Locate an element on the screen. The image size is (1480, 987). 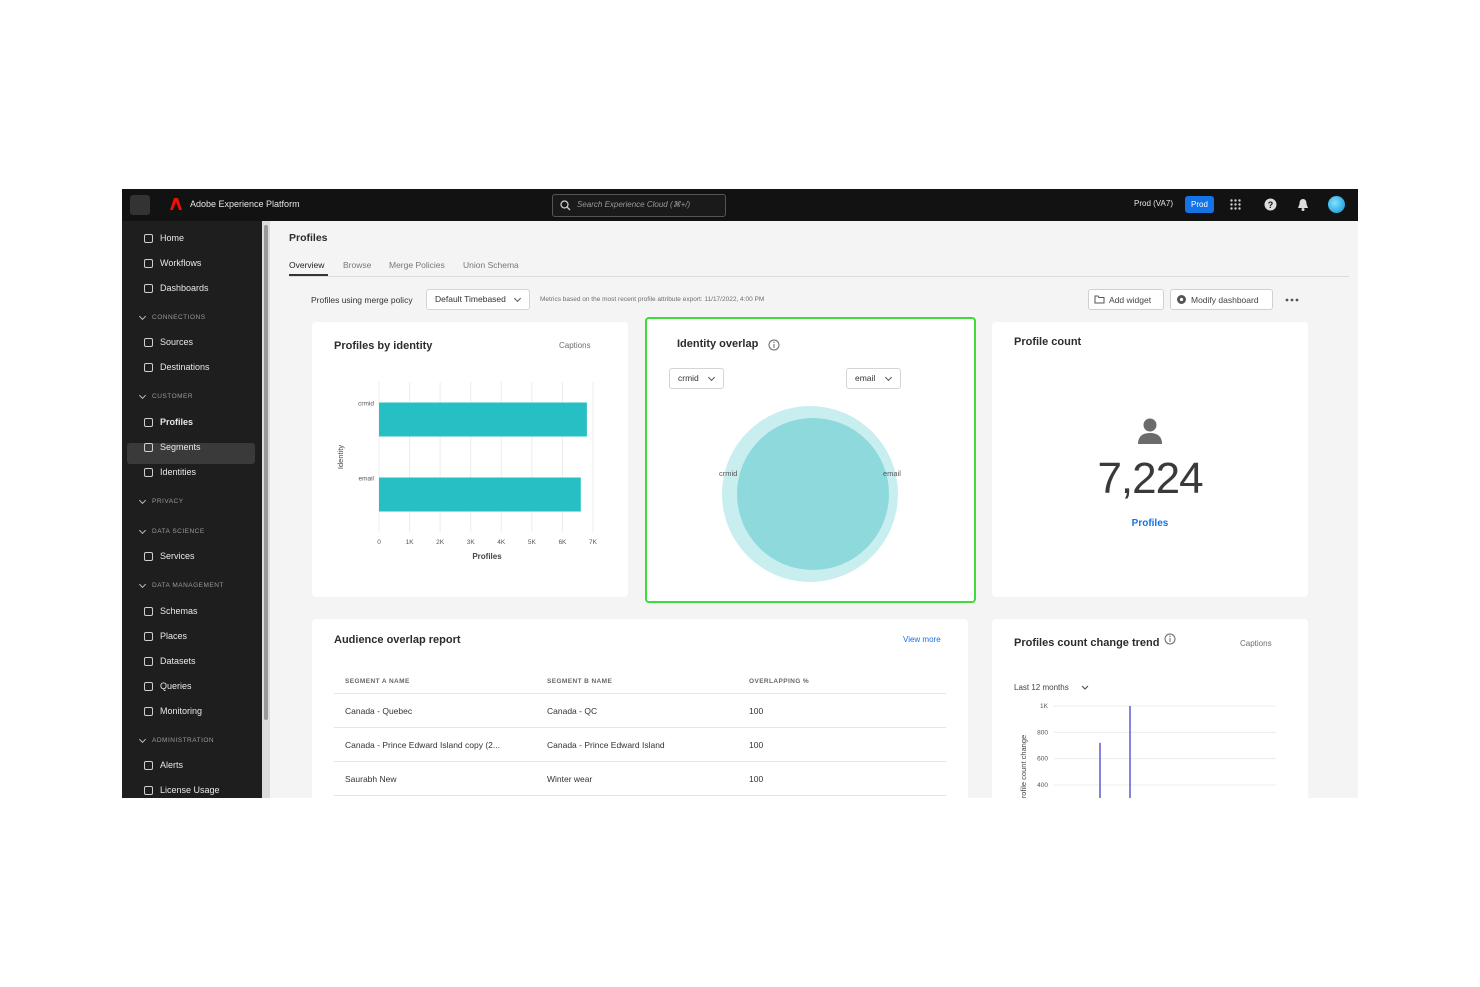
cell: Canada - QC is located at coordinates (572, 711).